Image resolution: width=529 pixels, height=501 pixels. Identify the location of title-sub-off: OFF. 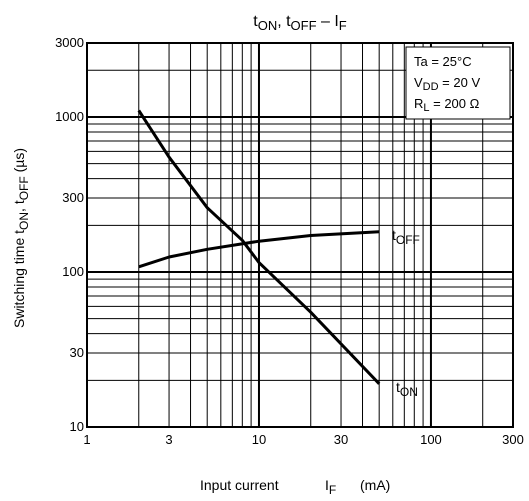
(304, 25).